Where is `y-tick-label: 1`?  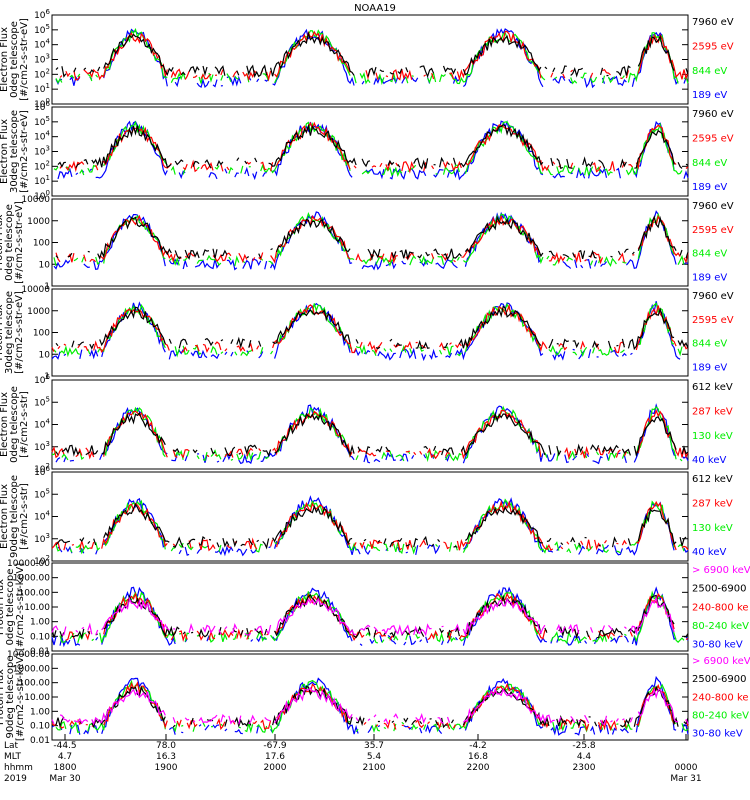
y-tick-label: 1 is located at coordinates (47, 377).